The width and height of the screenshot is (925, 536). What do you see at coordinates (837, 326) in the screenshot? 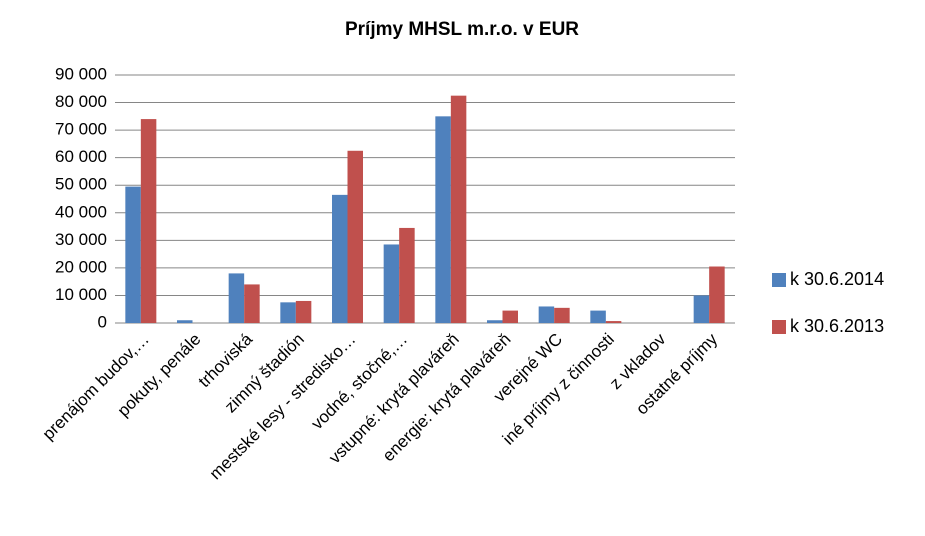
I see `legend-label: k 30.6.2013` at bounding box center [837, 326].